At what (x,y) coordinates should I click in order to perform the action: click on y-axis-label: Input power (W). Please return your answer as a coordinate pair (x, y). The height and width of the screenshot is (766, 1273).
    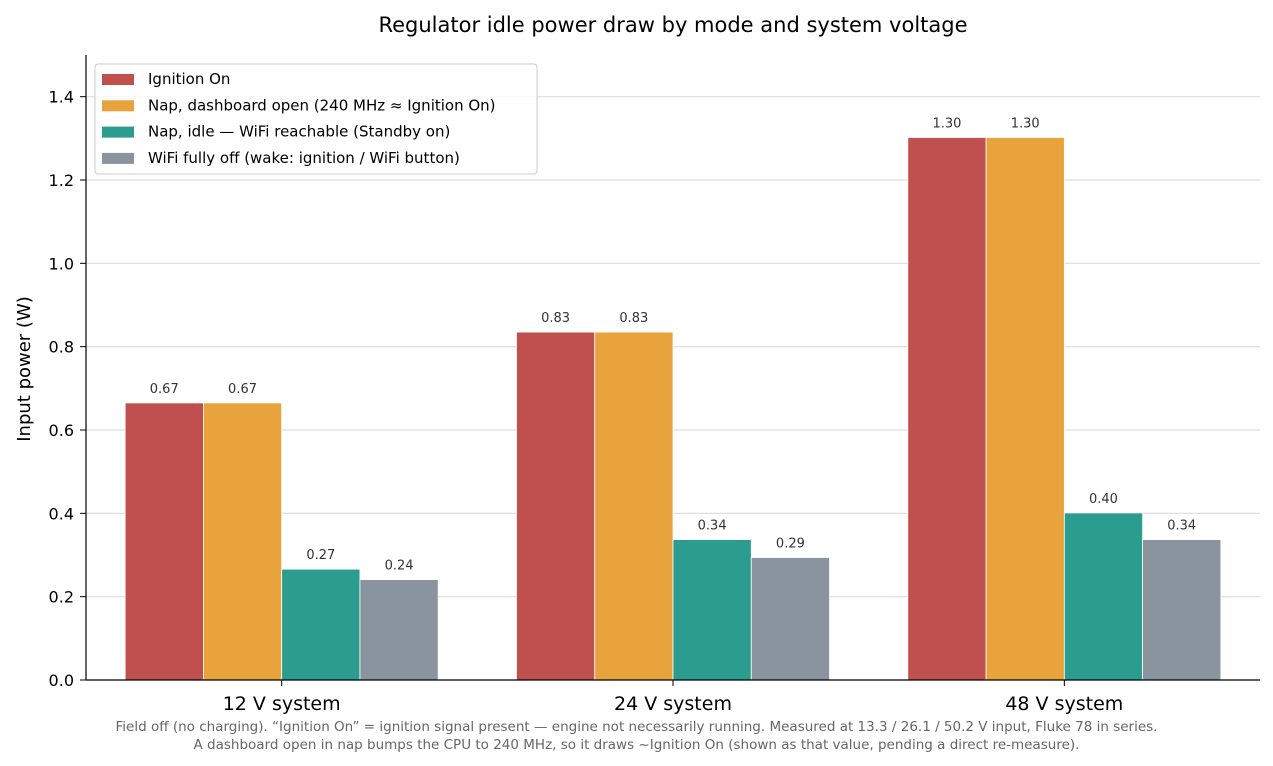
    Looking at the image, I should click on (24, 369).